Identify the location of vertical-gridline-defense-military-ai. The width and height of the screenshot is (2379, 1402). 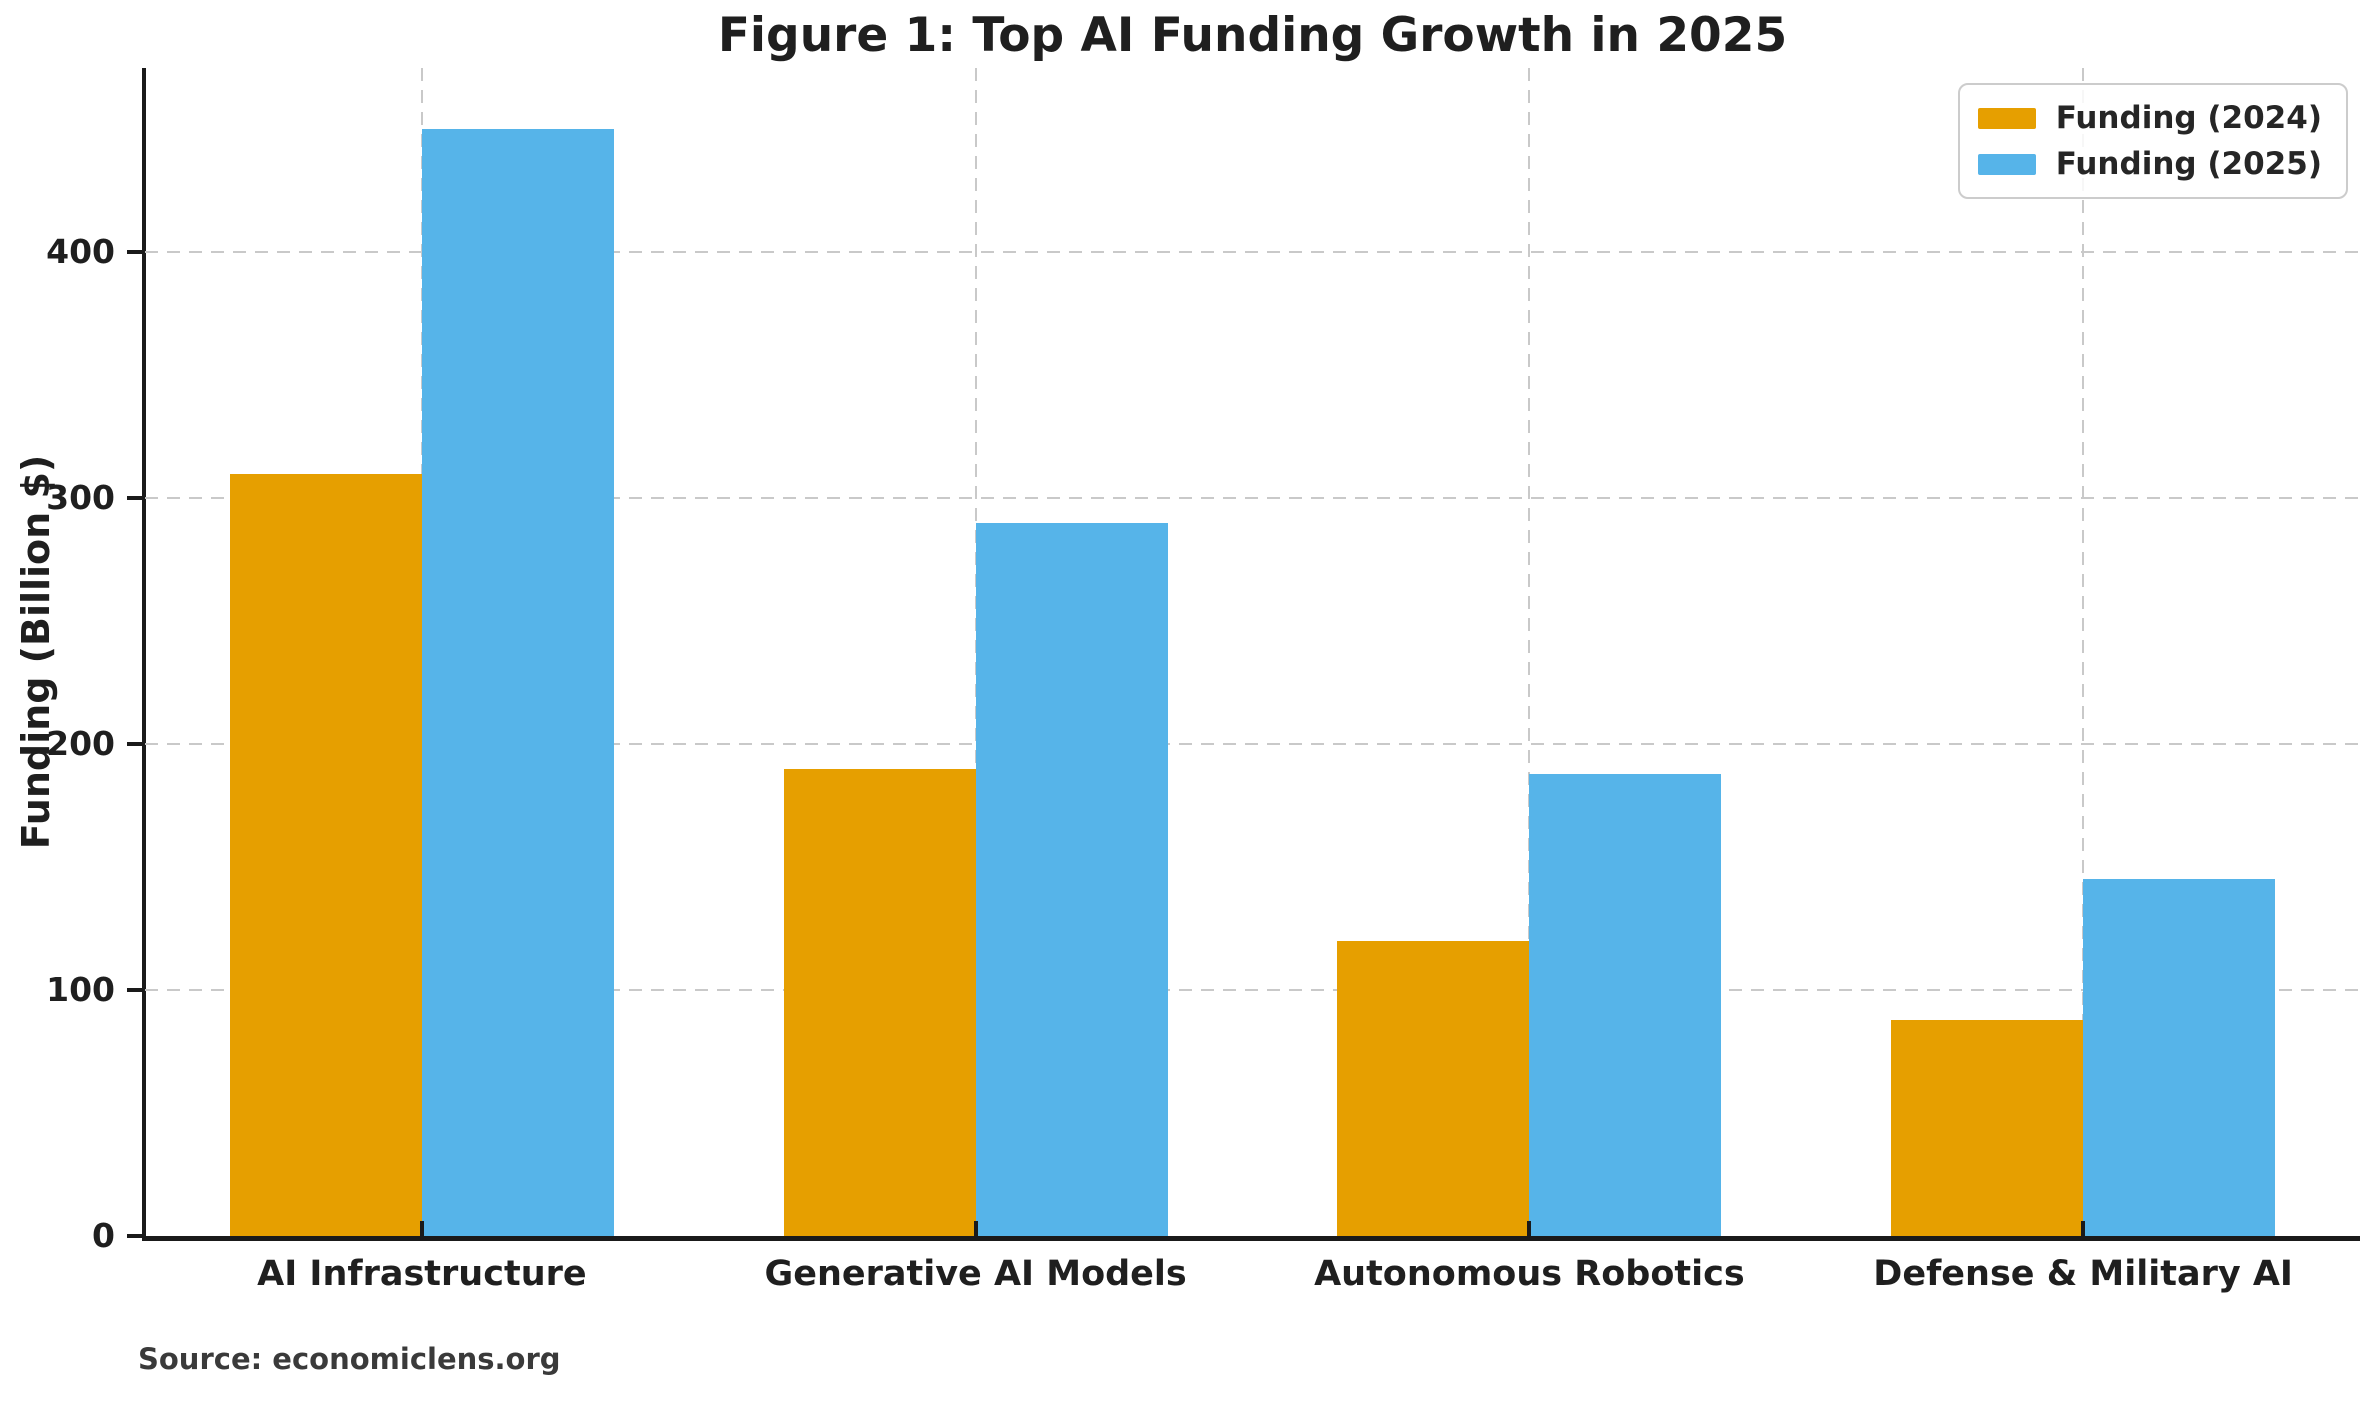
(2083, 652).